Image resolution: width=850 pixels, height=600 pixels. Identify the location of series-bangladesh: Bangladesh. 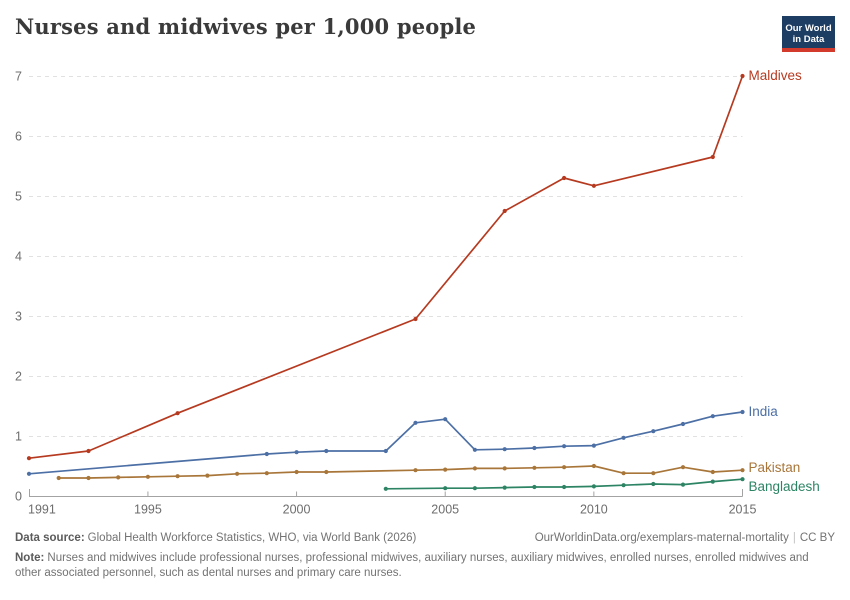
(601, 485).